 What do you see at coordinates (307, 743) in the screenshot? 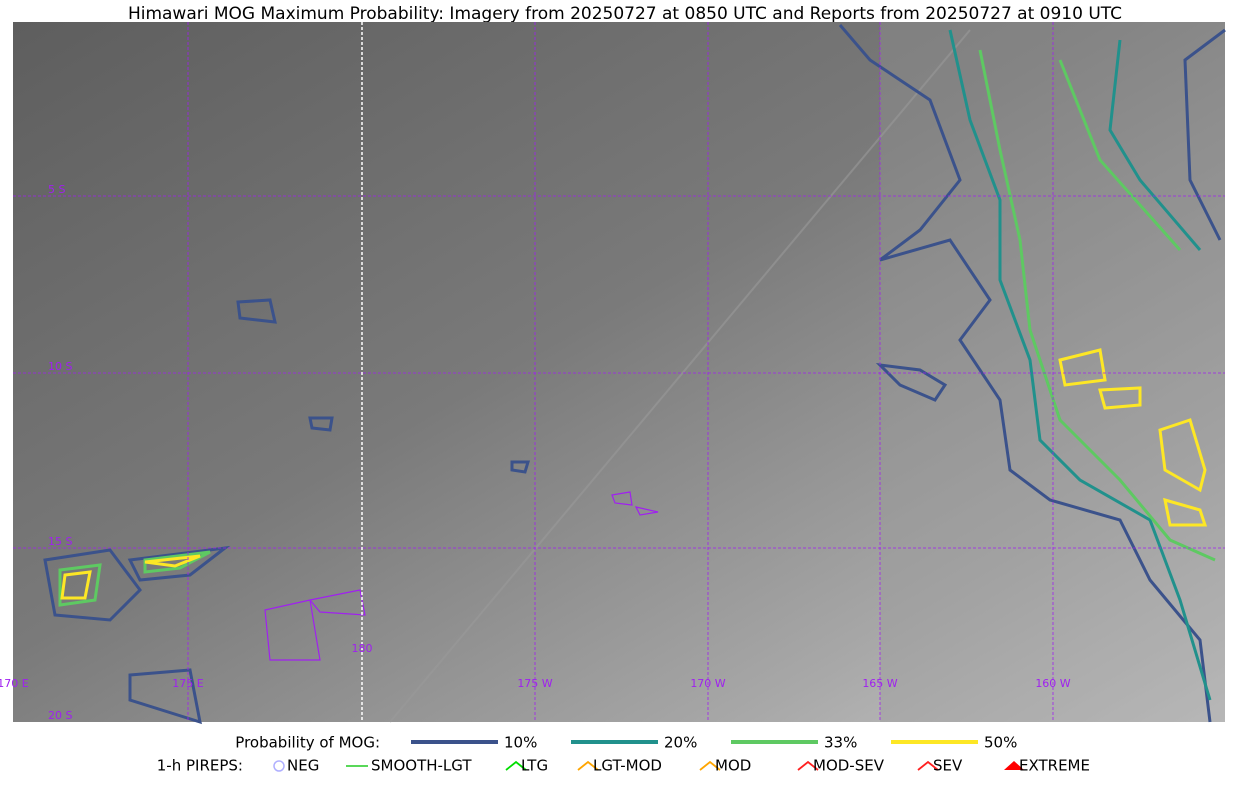
I see `legend-title: Probability of MOG:` at bounding box center [307, 743].